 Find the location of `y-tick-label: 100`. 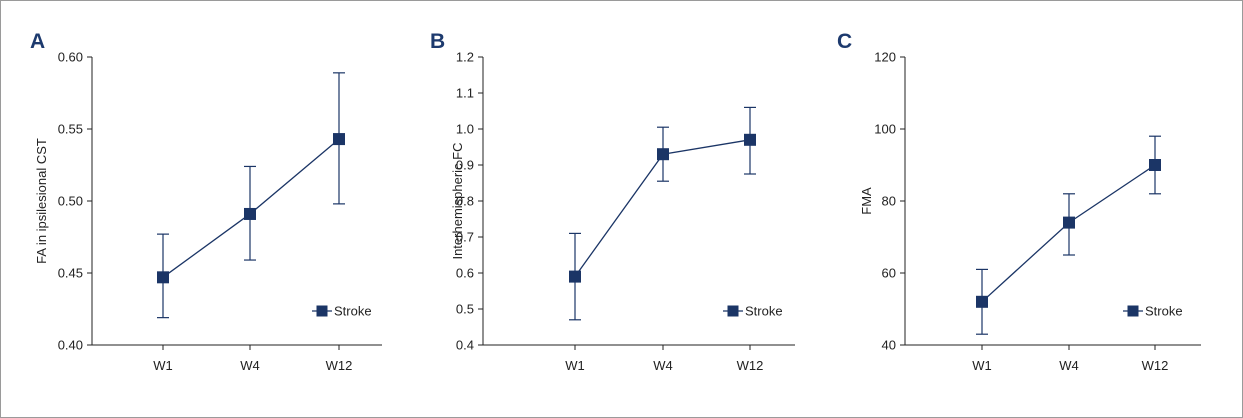

y-tick-label: 100 is located at coordinates (885, 129).